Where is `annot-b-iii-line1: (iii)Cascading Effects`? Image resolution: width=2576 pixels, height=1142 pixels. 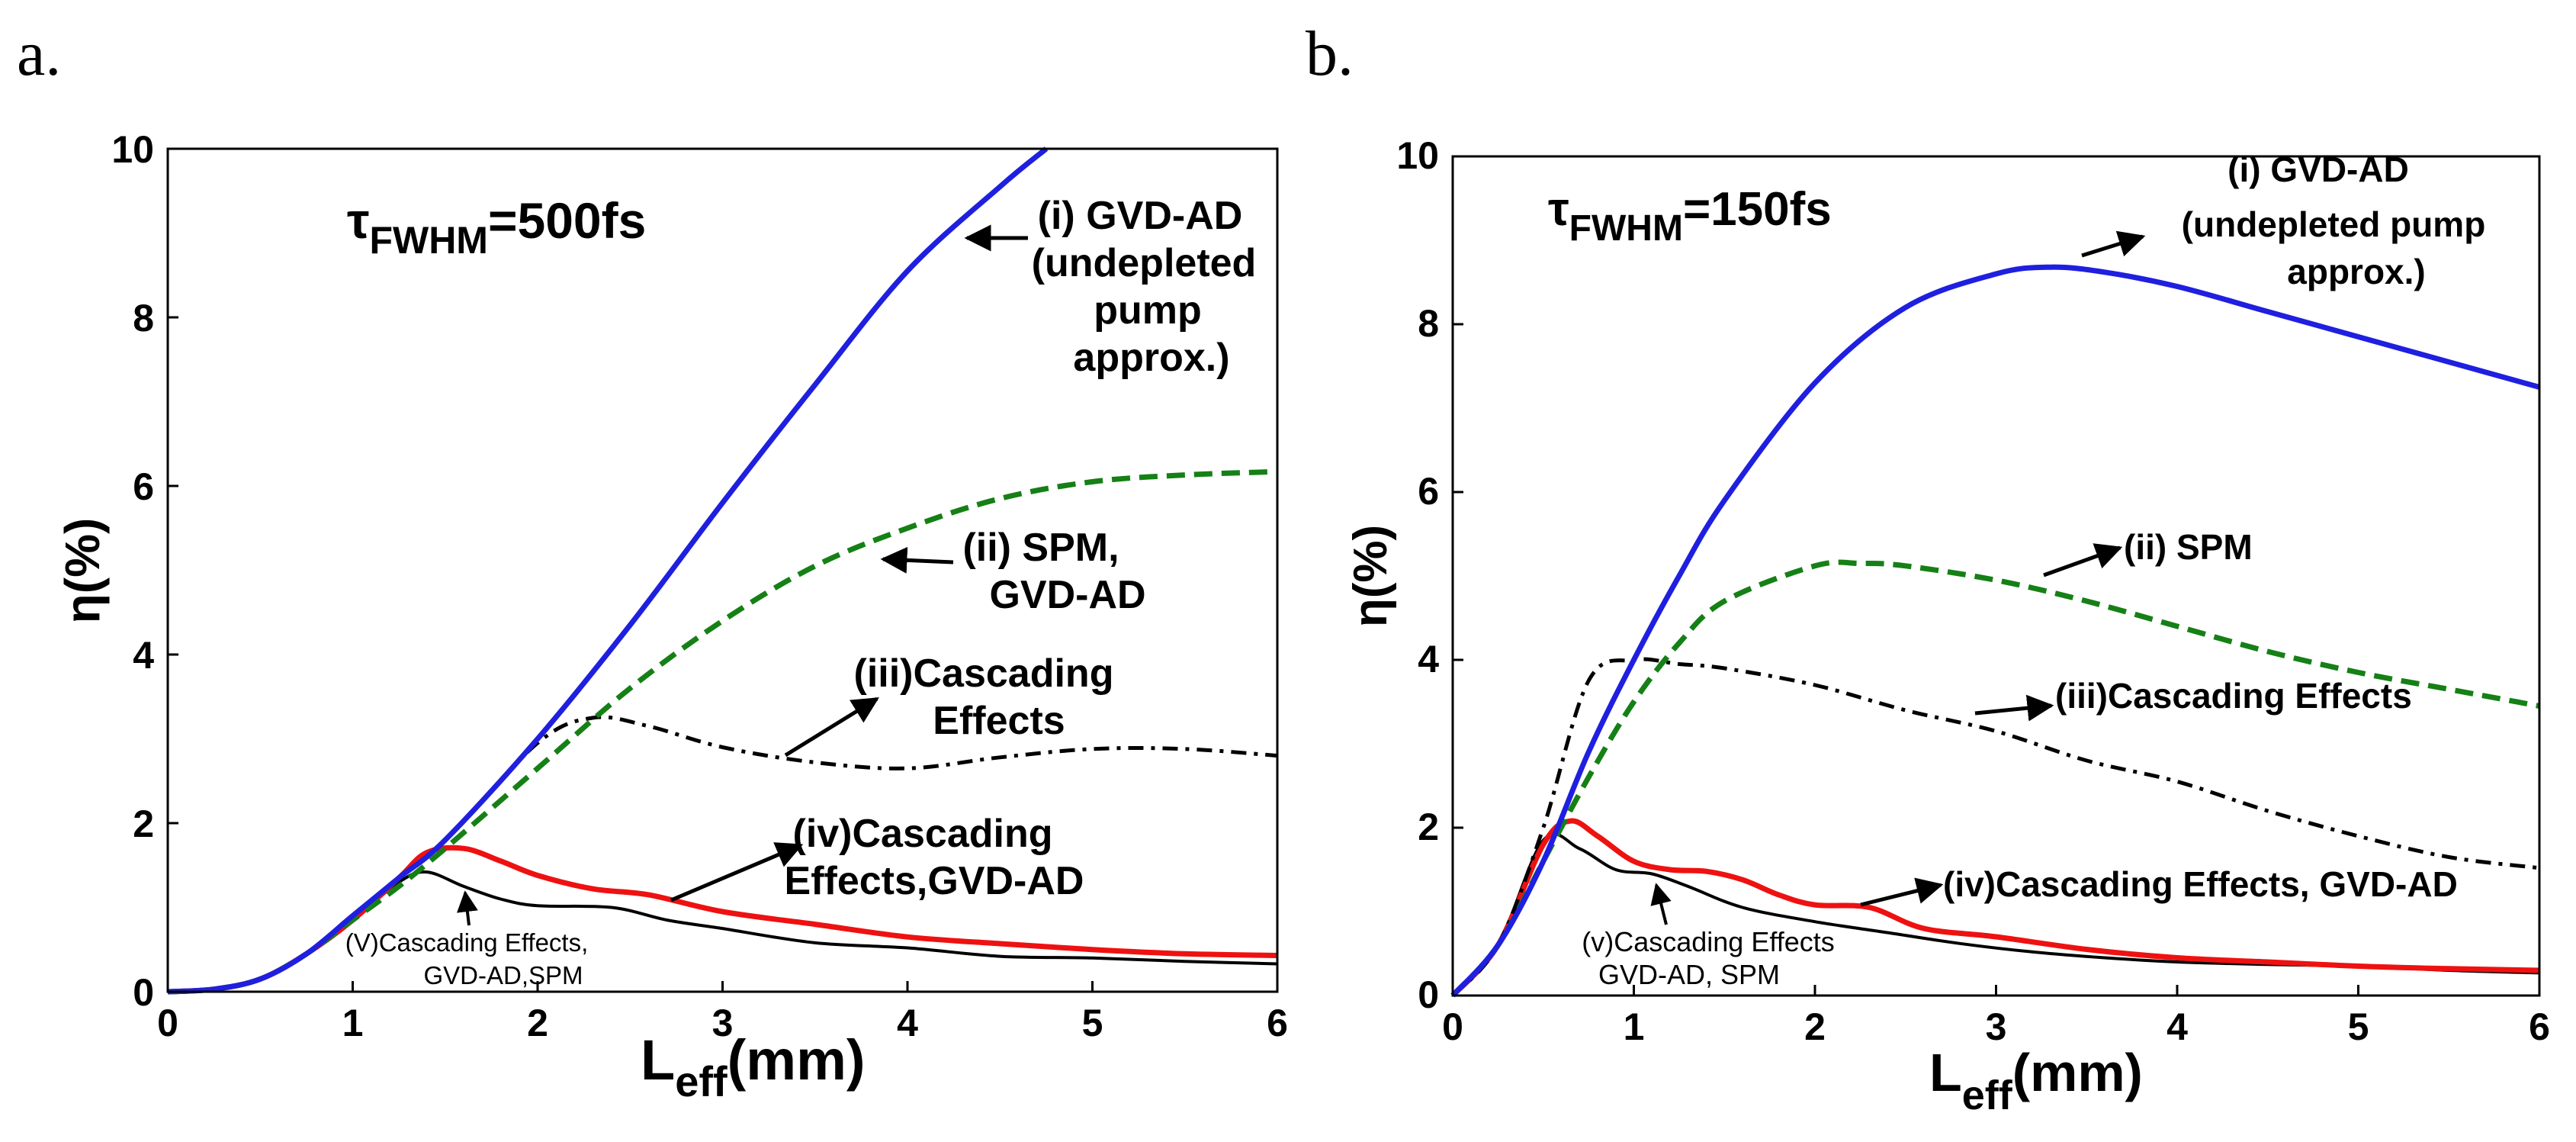 annot-b-iii-line1: (iii)Cascading Effects is located at coordinates (2233, 696).